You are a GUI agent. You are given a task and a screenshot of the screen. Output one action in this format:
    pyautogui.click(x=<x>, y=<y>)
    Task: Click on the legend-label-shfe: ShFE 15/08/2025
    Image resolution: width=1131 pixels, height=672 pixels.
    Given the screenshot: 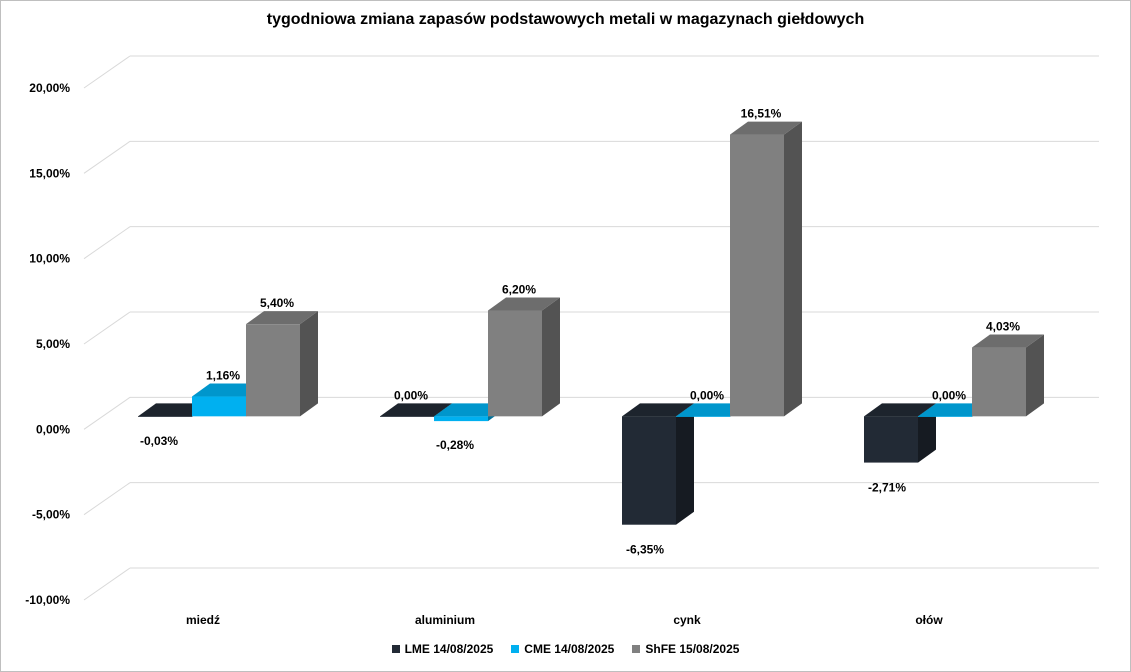 What is the action you would take?
    pyautogui.click(x=692, y=649)
    